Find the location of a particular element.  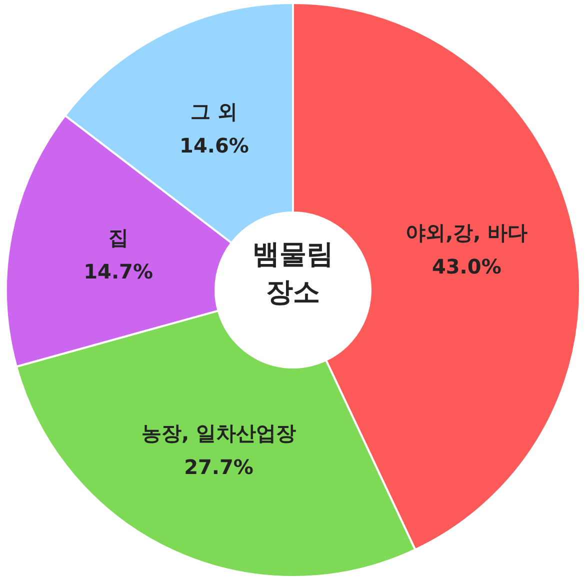

slice-label: 집 is located at coordinates (118, 237).